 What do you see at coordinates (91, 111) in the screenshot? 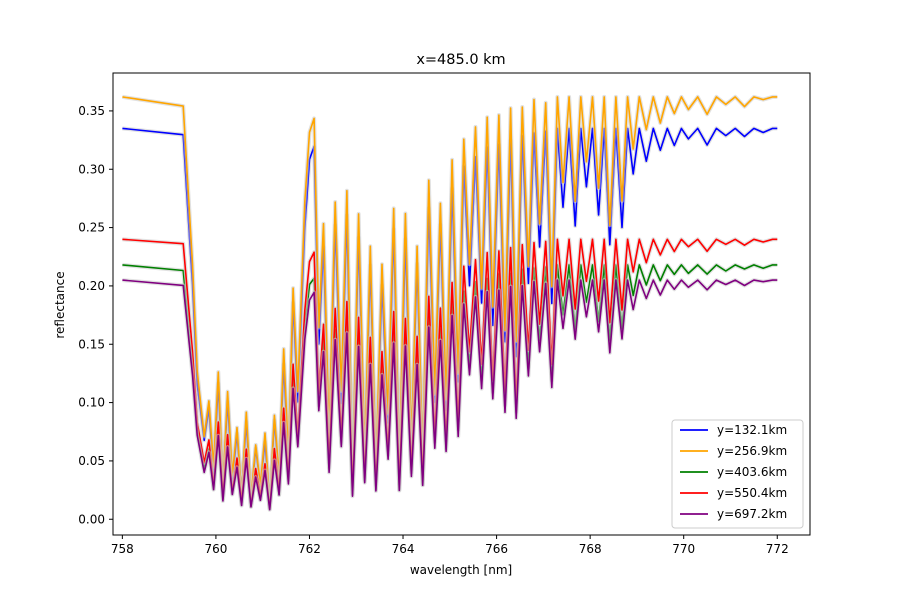
I see `y-tick-label: 0.35` at bounding box center [91, 111].